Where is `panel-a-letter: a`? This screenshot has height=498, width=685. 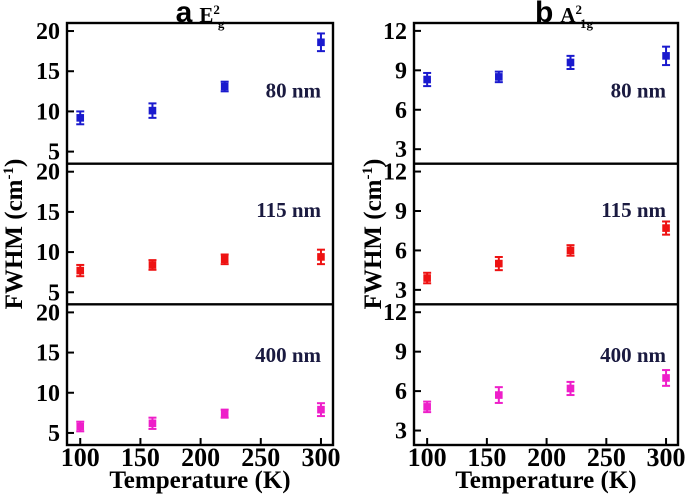
panel-a-letter: a is located at coordinates (184, 14).